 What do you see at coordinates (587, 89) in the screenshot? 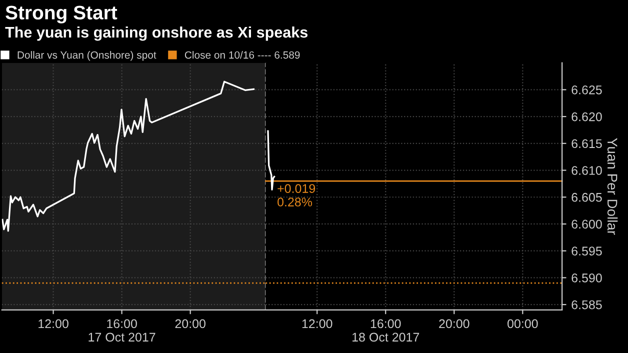
I see `y-tick-label: 6.625` at bounding box center [587, 89].